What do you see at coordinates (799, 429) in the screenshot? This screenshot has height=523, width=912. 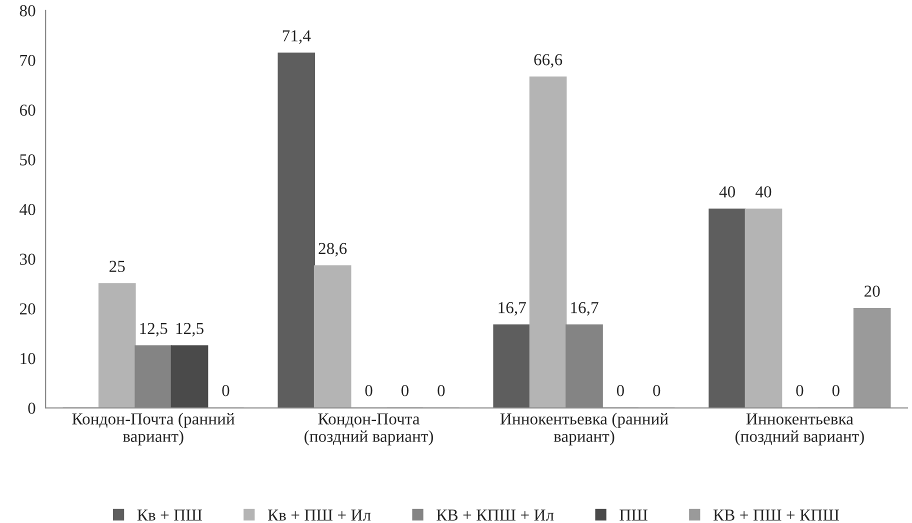 I see `x-tick-label: Иннокентьевка (поздний вариант)` at bounding box center [799, 429].